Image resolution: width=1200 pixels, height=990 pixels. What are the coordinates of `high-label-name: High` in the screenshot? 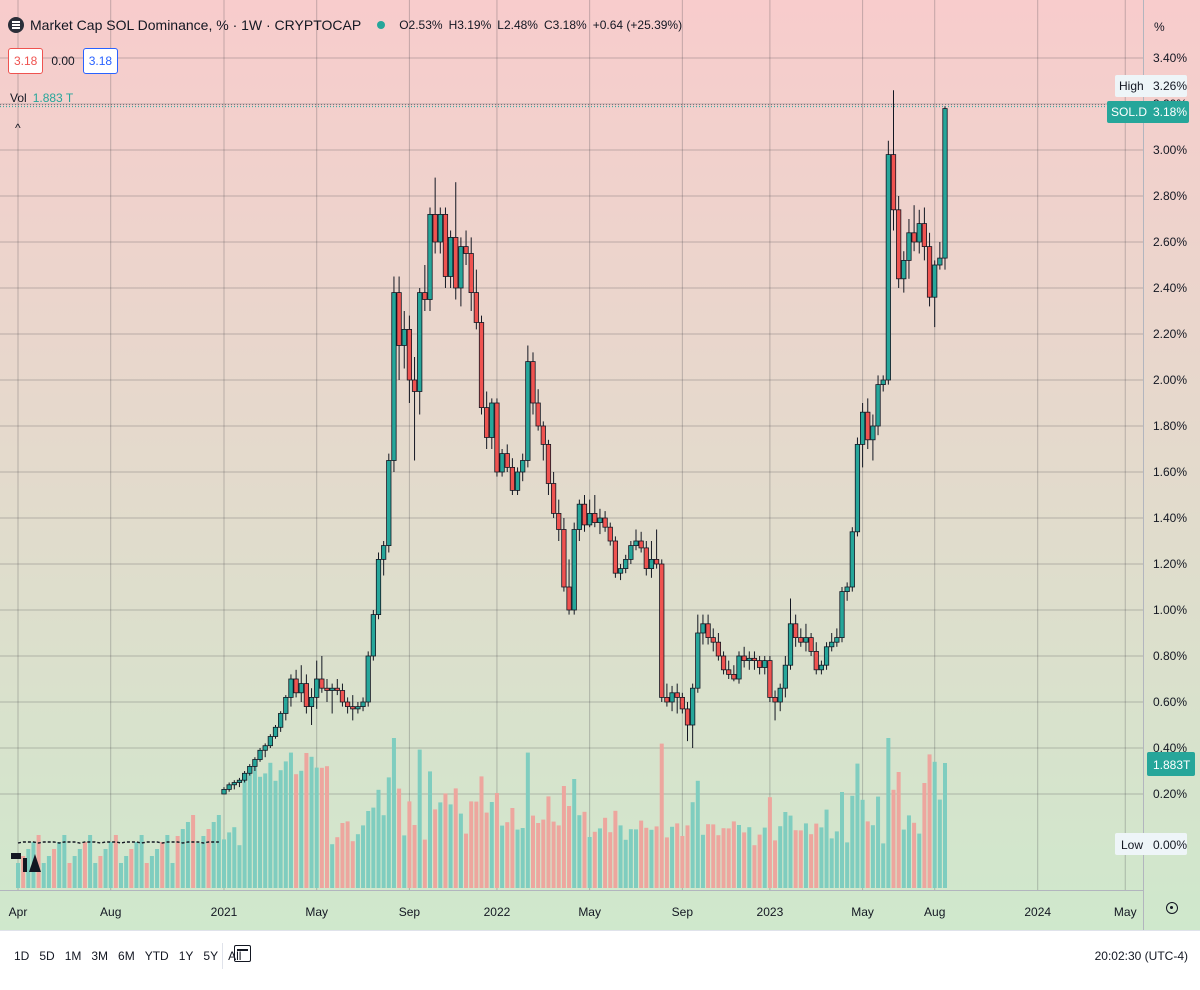 It's located at (1131, 86).